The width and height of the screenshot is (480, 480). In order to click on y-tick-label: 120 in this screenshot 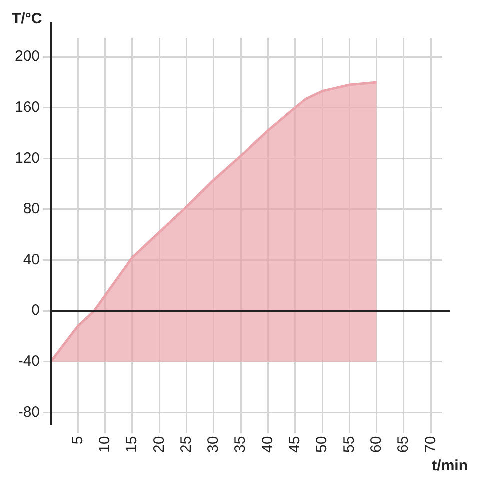, I will do `click(27, 158)`.